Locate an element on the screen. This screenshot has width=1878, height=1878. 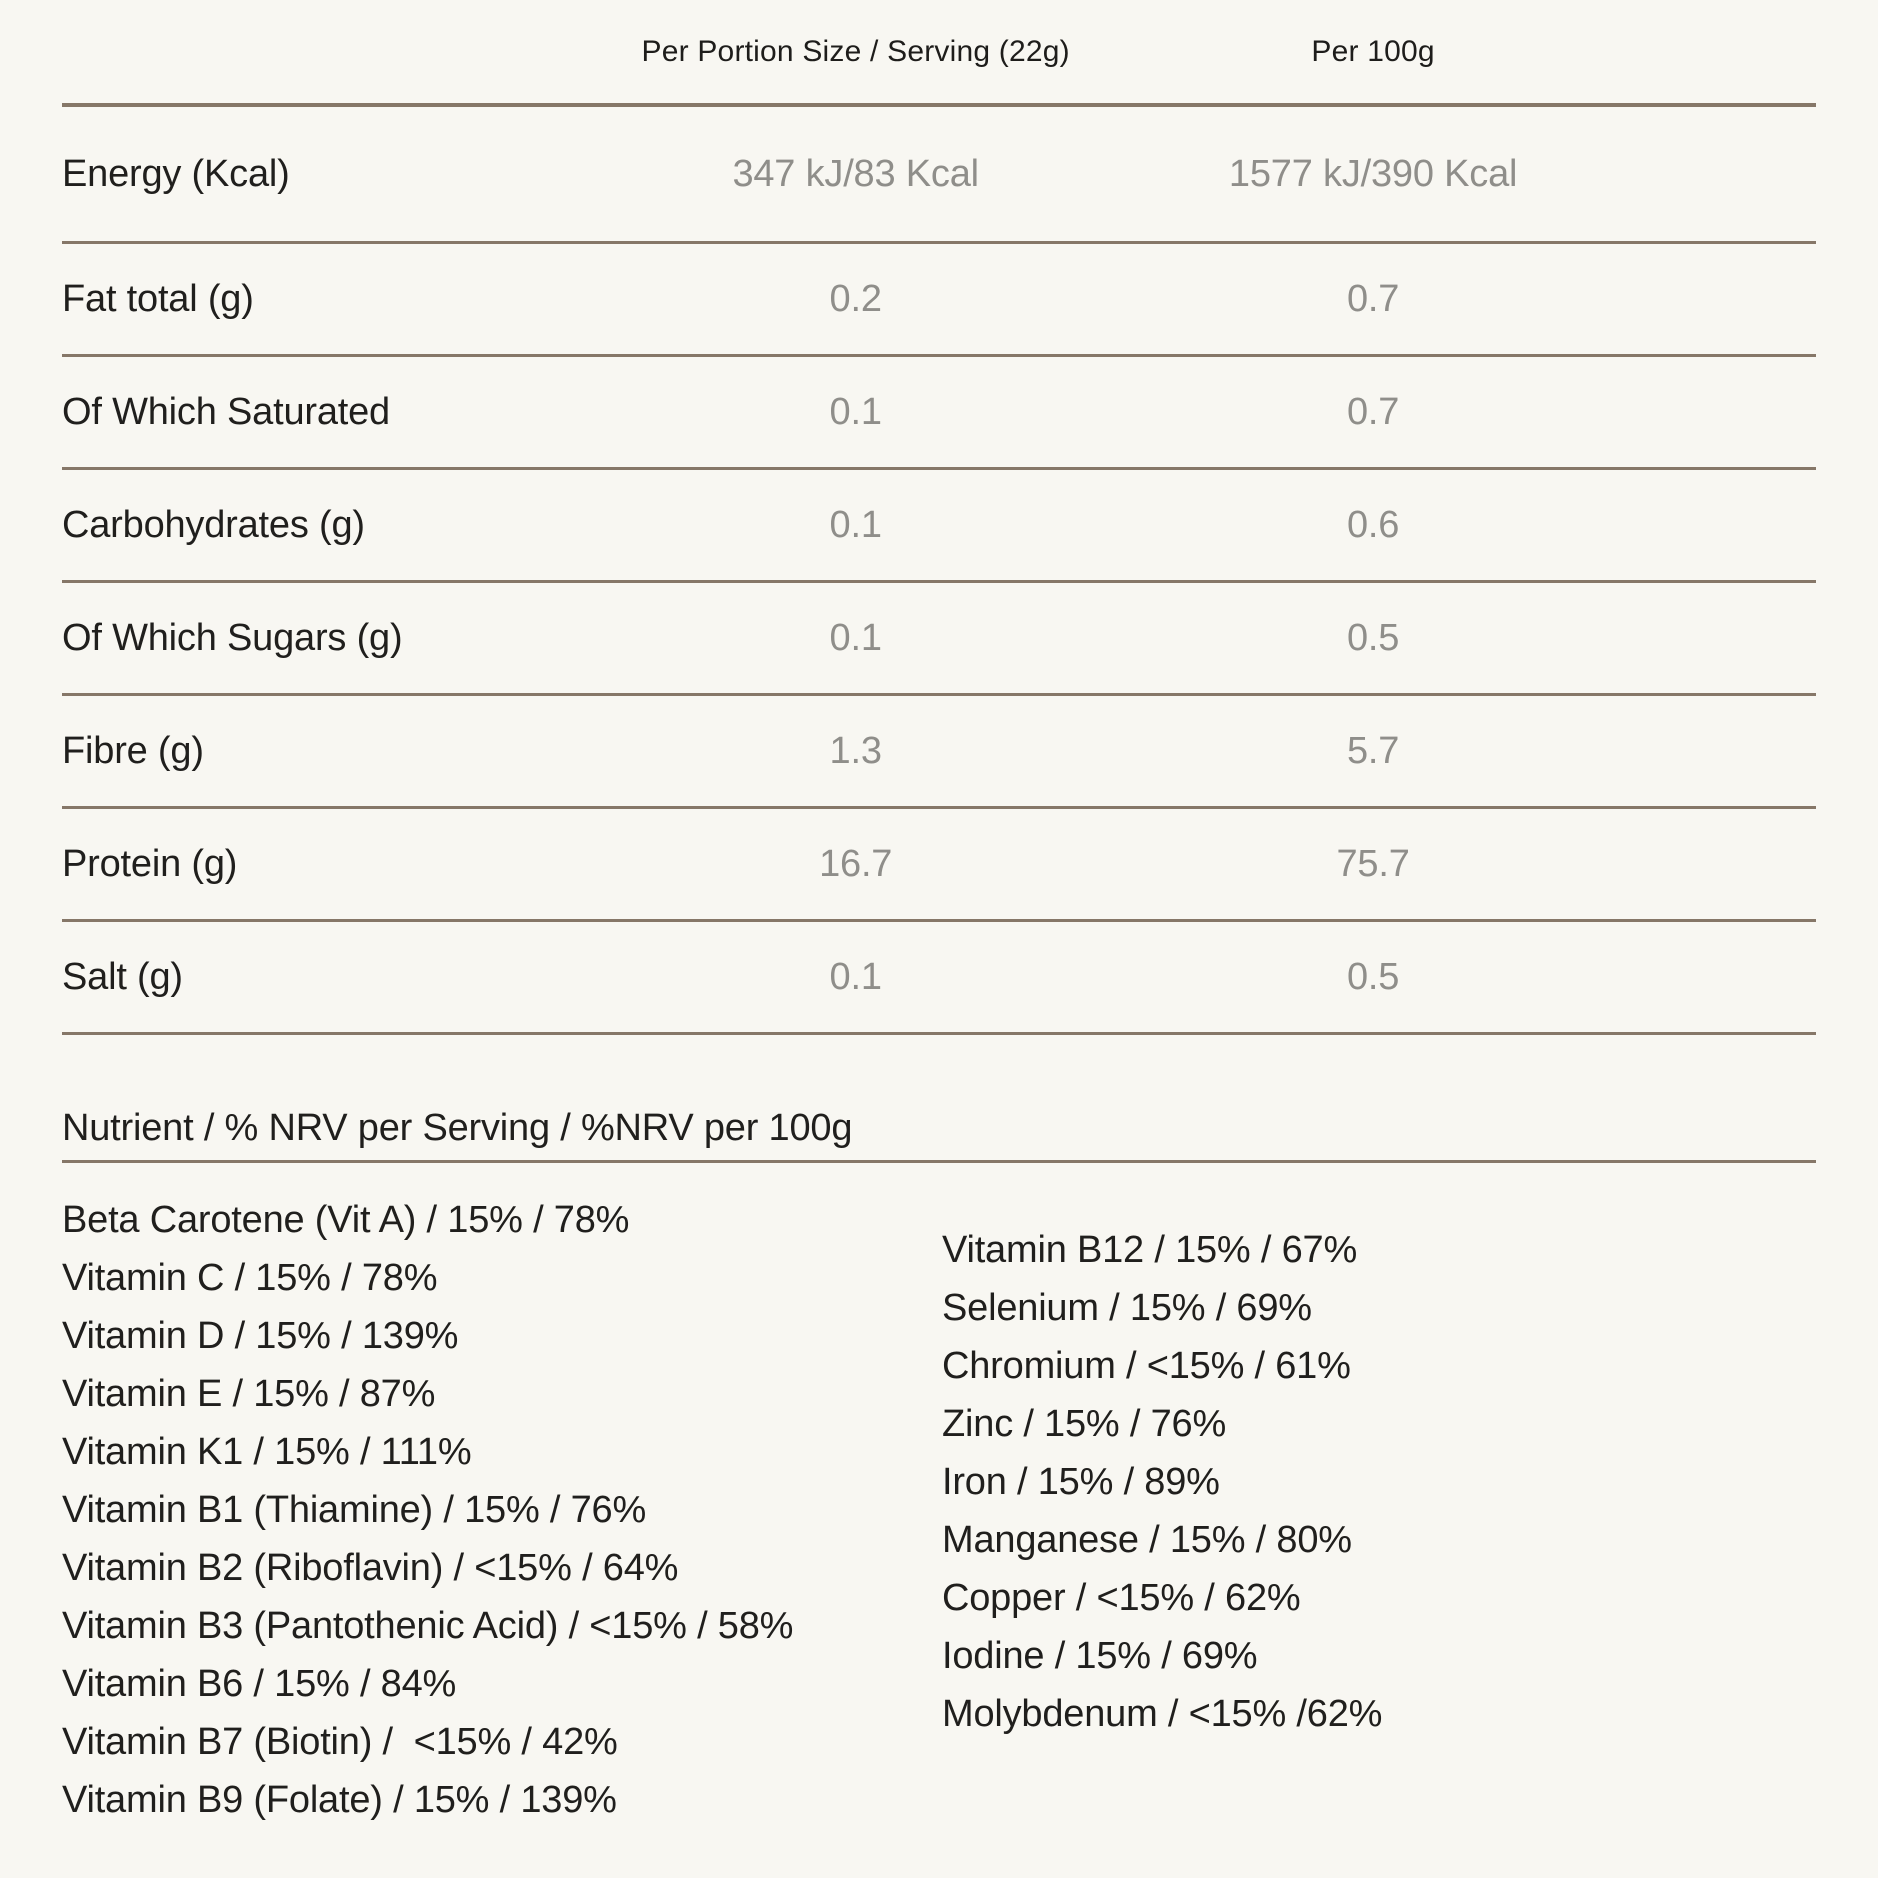
nutrient-item: Iodine / 15% / 69% is located at coordinates (1100, 1656).